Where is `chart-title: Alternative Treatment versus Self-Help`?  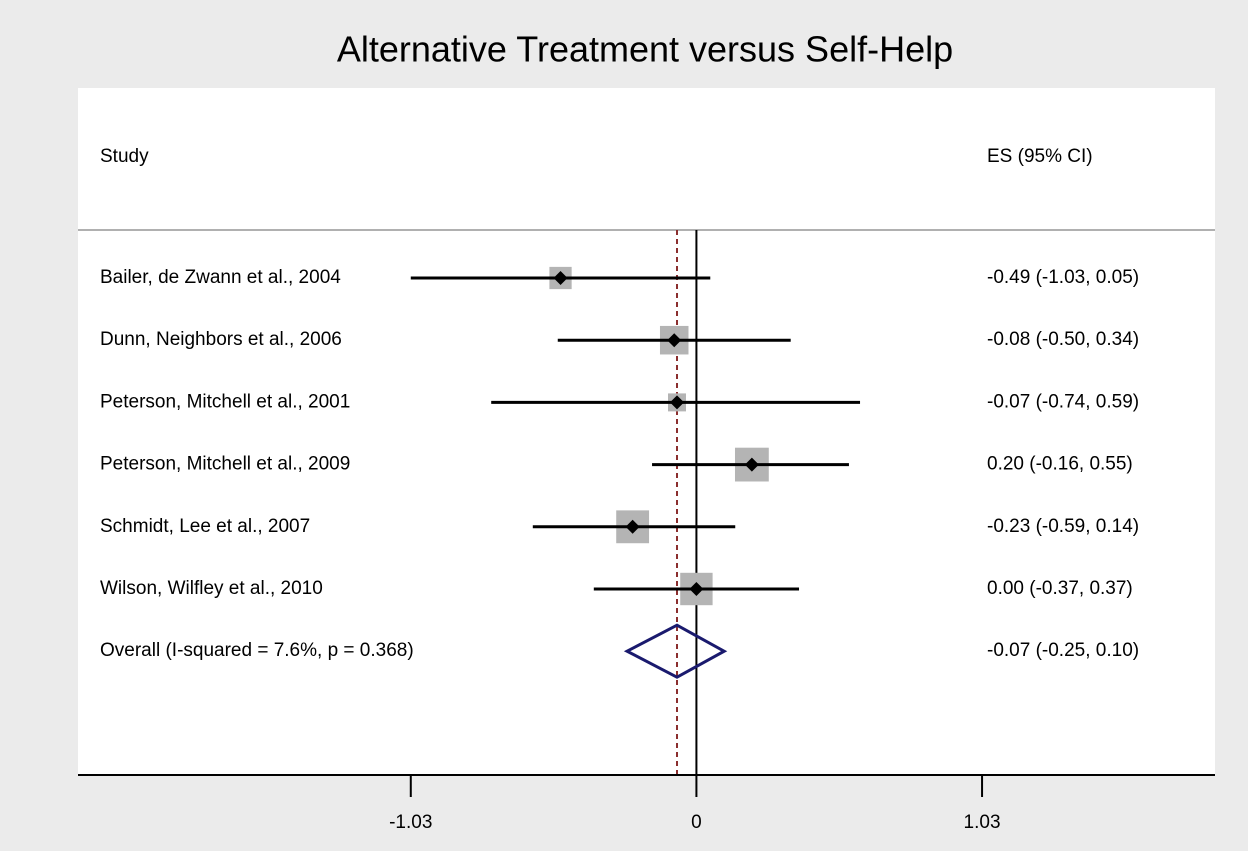 chart-title: Alternative Treatment versus Self-Help is located at coordinates (645, 49).